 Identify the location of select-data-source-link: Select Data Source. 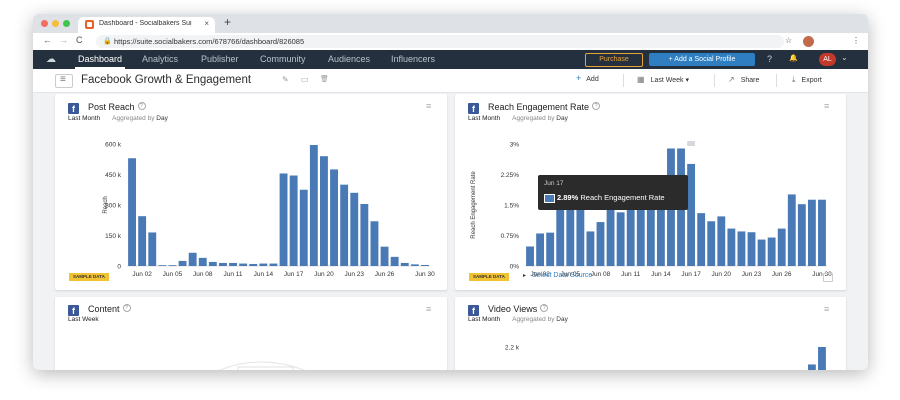
(557, 275).